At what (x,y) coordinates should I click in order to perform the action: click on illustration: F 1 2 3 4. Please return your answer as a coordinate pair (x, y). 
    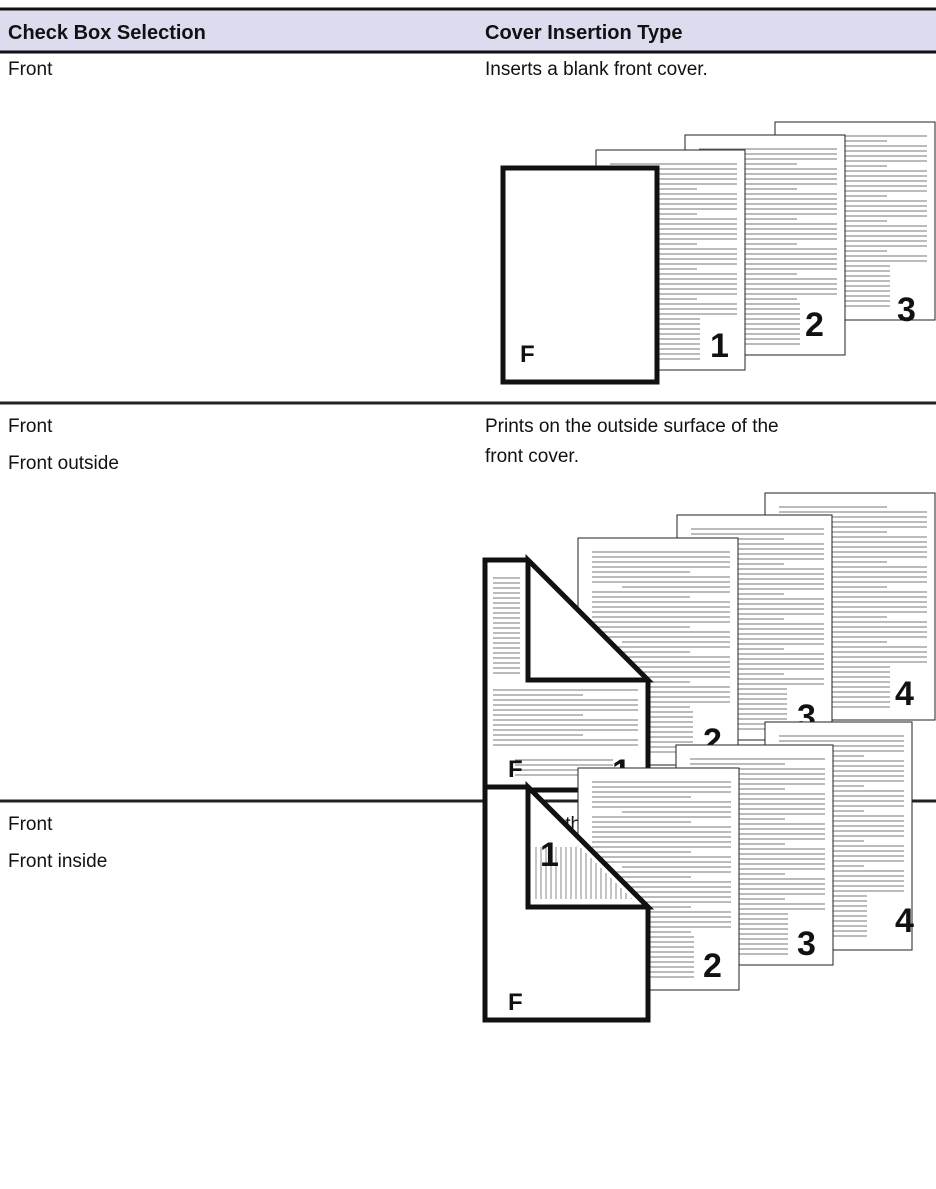
    Looking at the image, I should click on (698, 872).